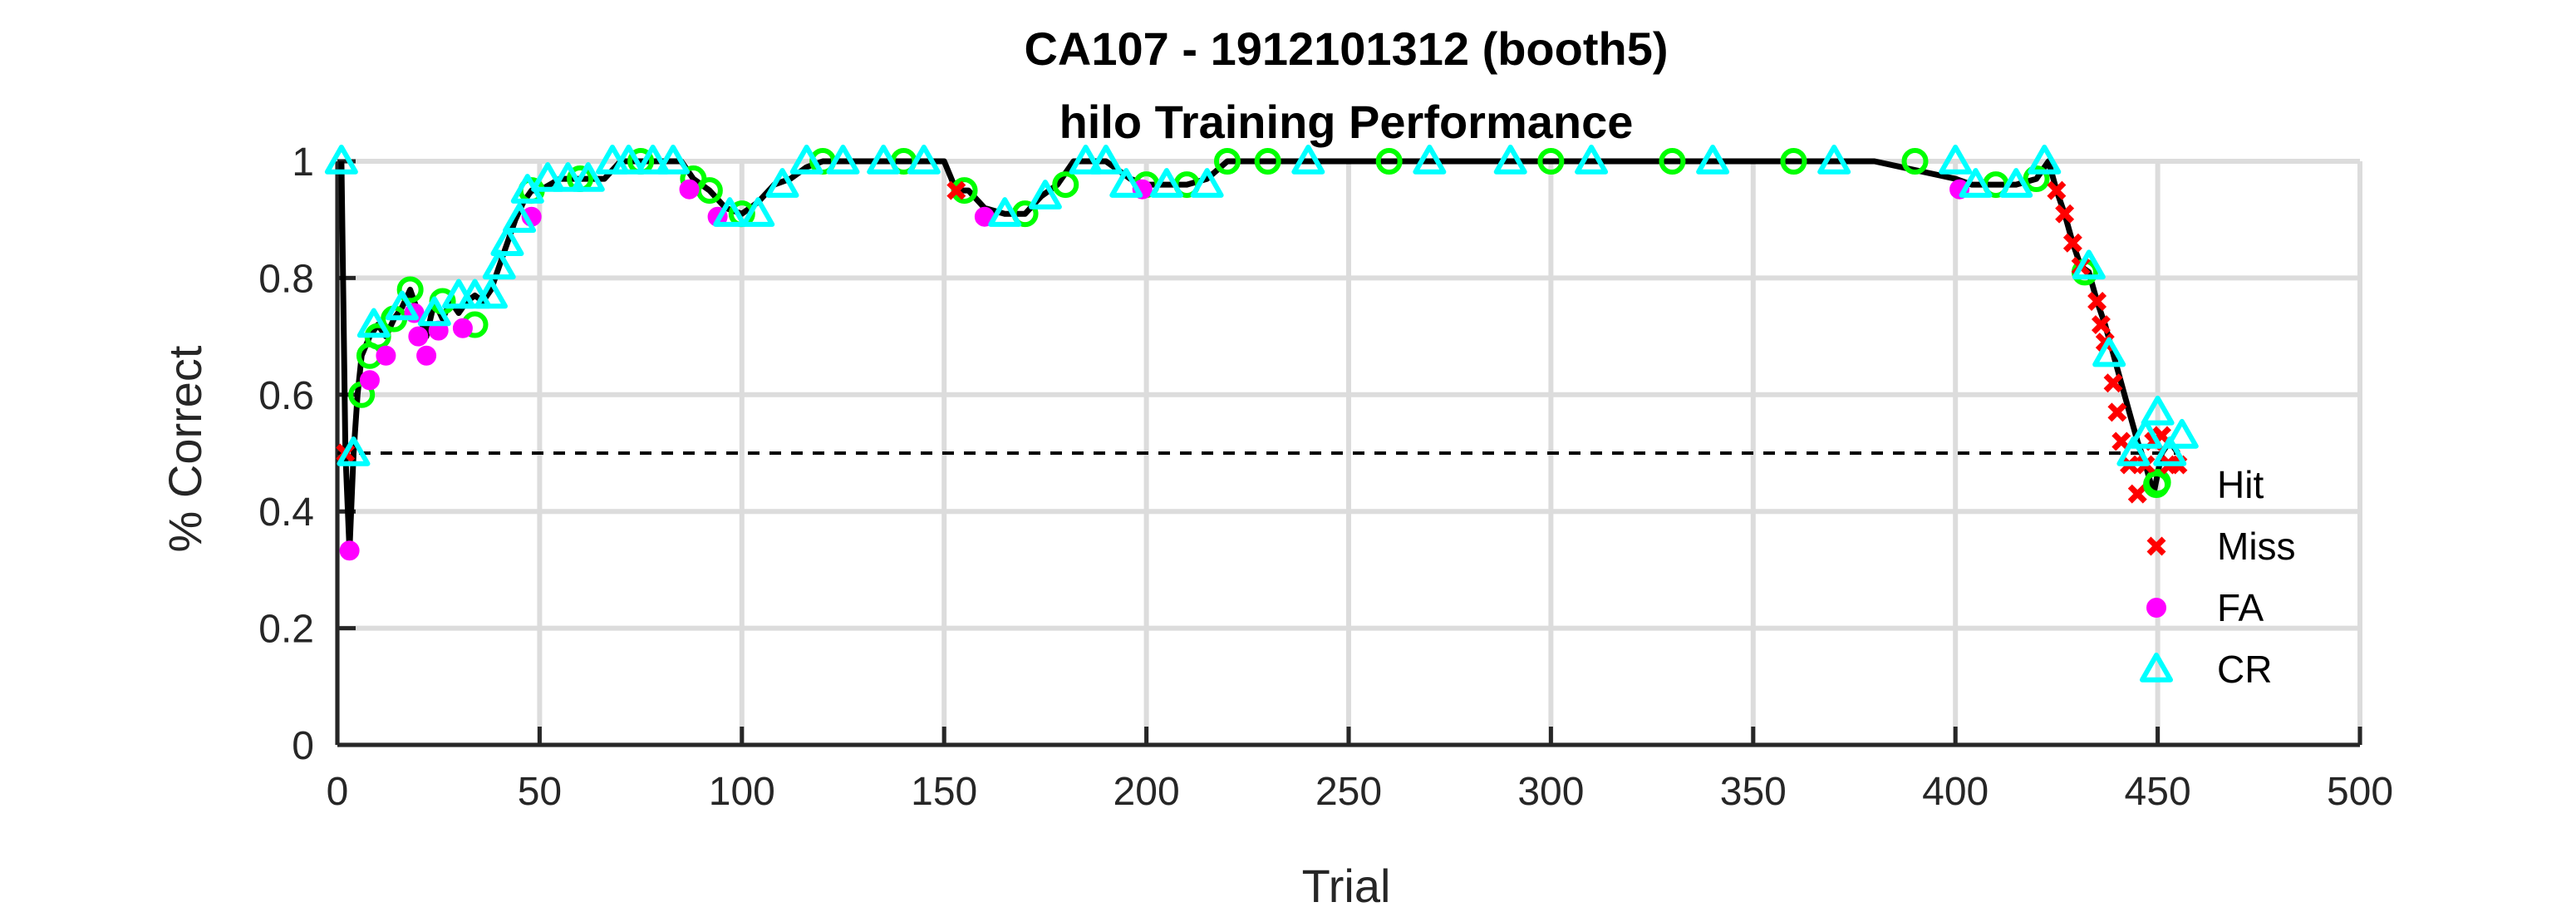 The height and width of the screenshot is (912, 2576). What do you see at coordinates (338, 792) in the screenshot?
I see `x-tick-label: 0` at bounding box center [338, 792].